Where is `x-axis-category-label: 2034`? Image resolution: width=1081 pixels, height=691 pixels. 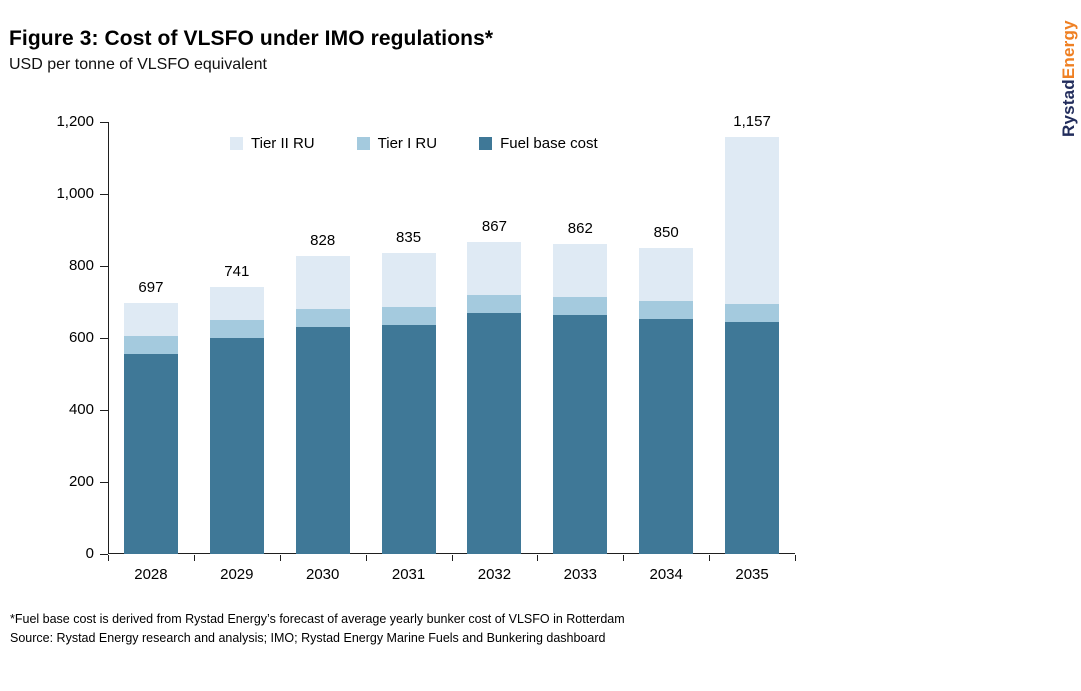
x-axis-category-label: 2034 is located at coordinates (666, 574).